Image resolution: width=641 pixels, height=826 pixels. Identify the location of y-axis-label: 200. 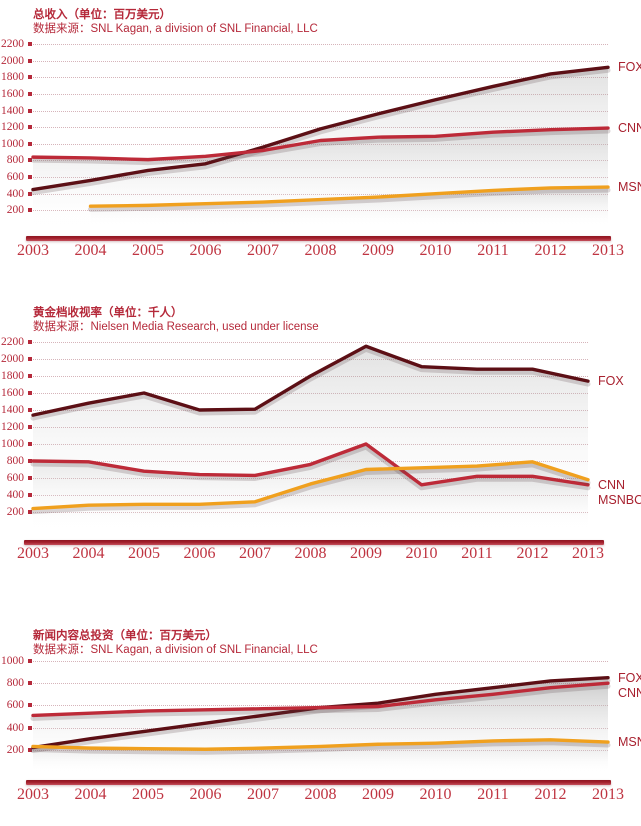
(15, 512).